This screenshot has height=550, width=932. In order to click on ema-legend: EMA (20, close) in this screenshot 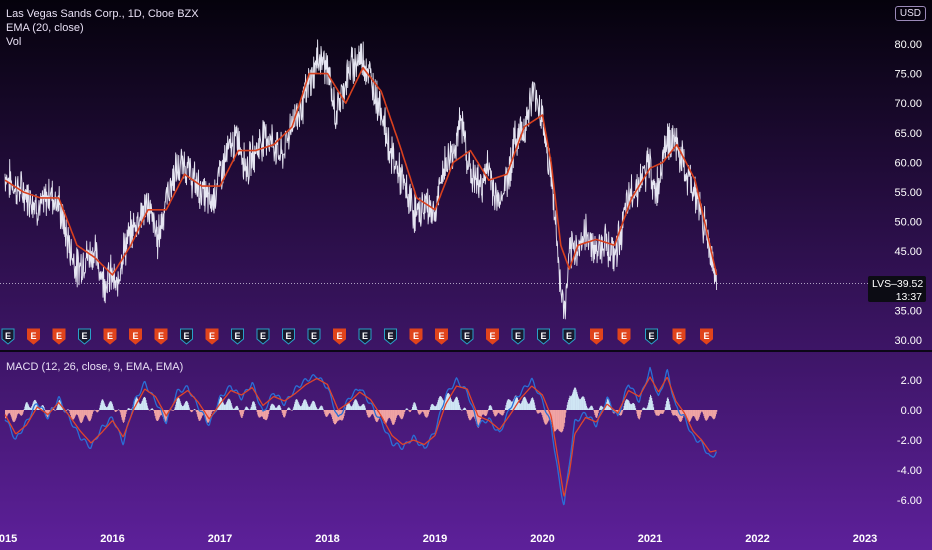, I will do `click(45, 28)`.